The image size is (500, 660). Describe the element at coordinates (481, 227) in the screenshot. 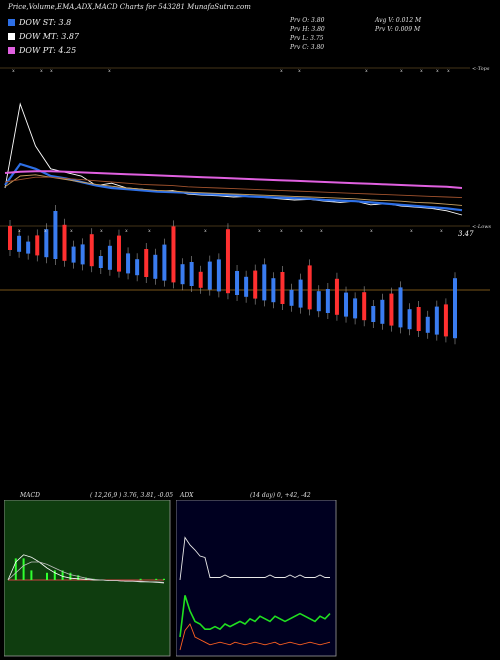

I see `lows-label: <-Lows` at that location.